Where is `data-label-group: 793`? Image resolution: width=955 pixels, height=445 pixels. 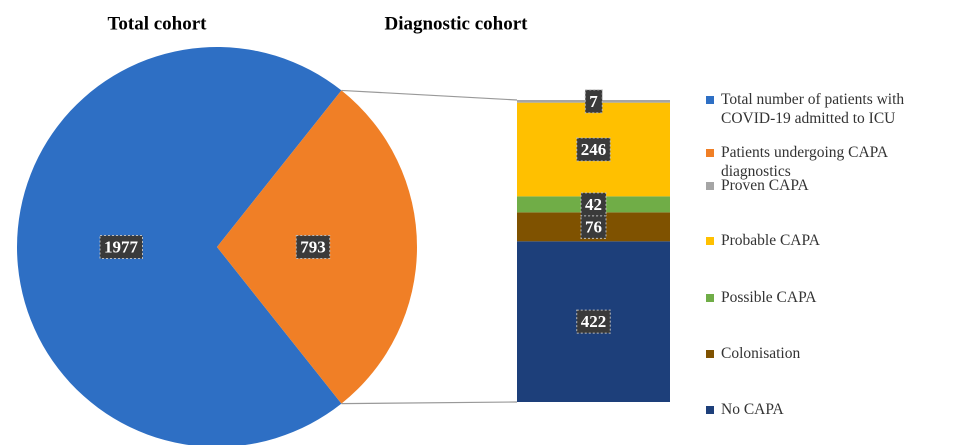
data-label-group: 793 is located at coordinates (313, 247).